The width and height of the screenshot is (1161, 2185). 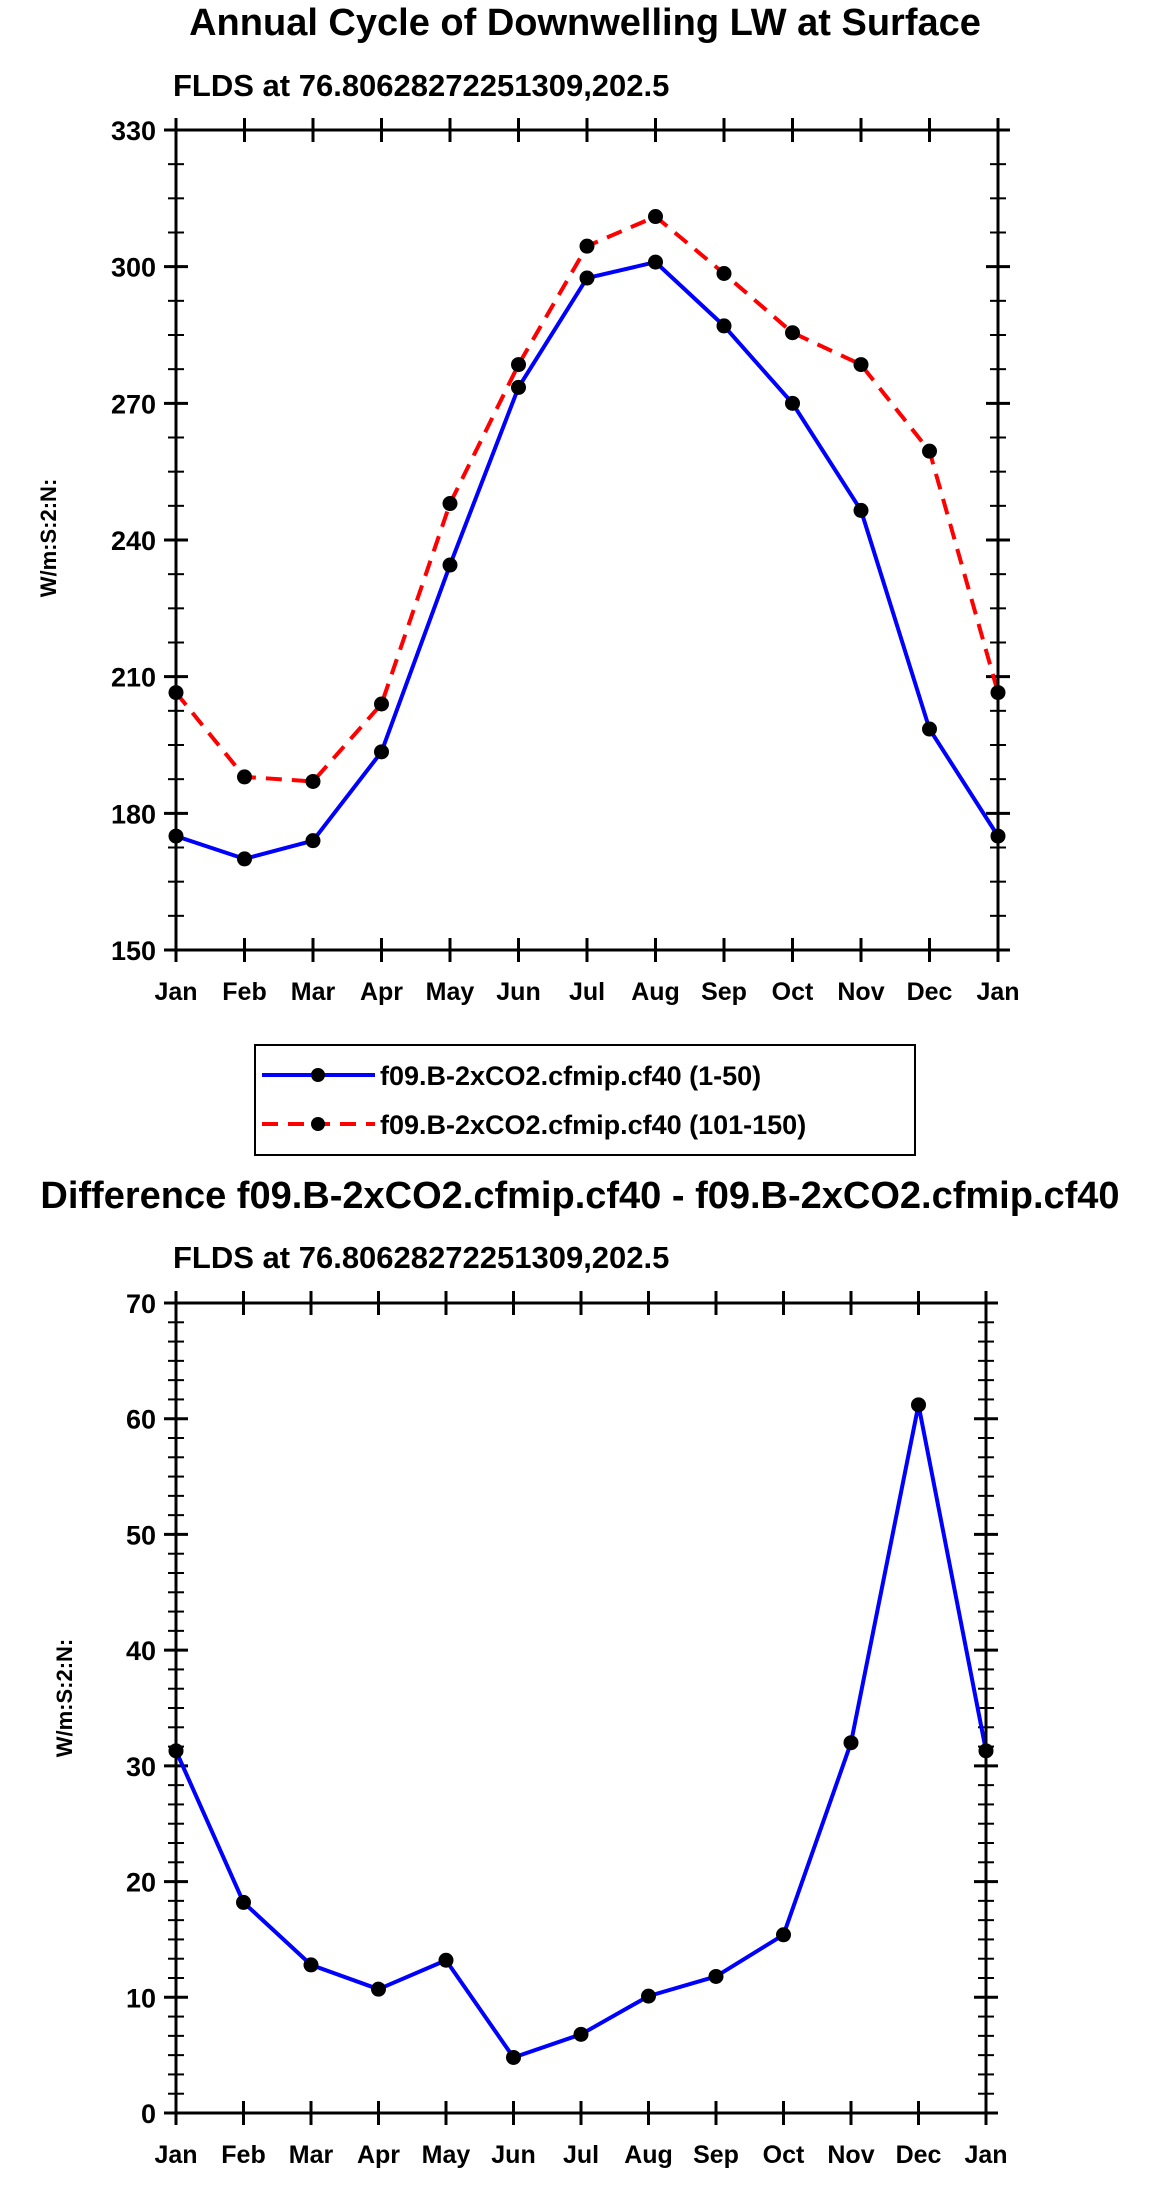 I want to click on legend-label-series-2: f09.B-2xCO2.cfmip.cf40 (101-150), so click(x=593, y=1125).